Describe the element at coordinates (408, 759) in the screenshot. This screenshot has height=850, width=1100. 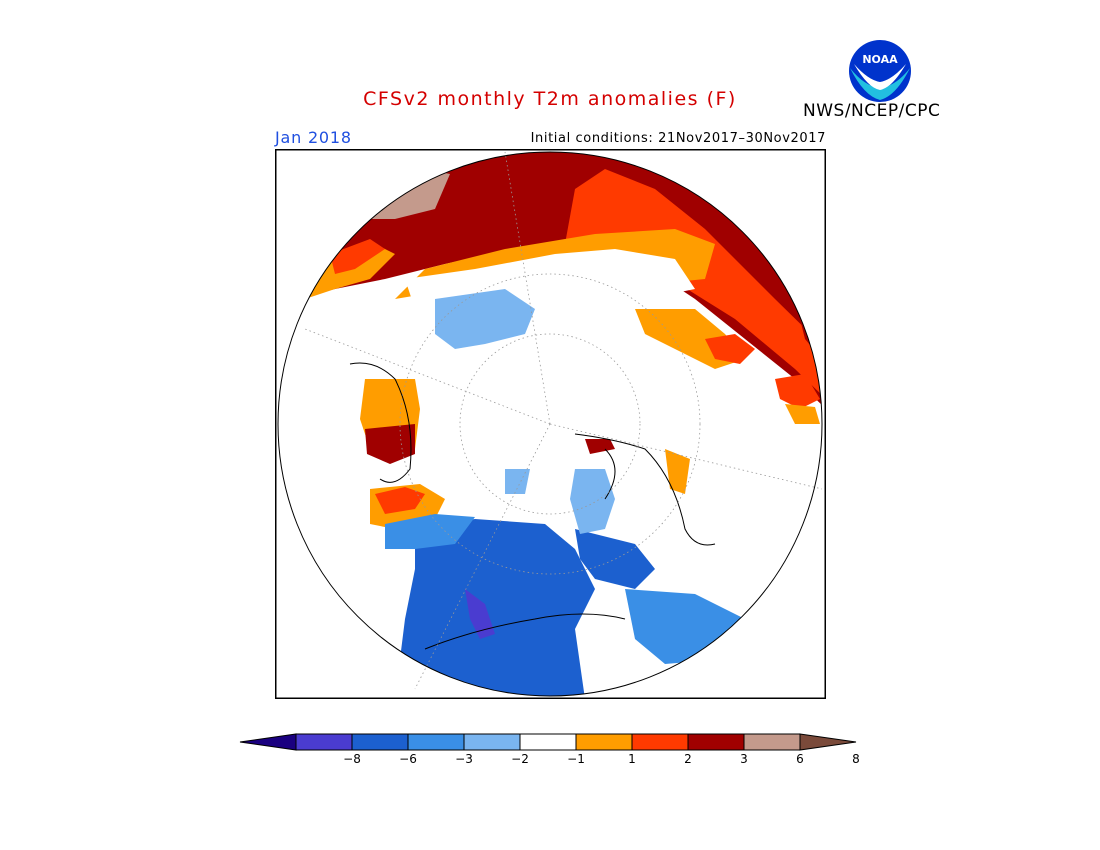
I see `legend-tick-label: −6` at that location.